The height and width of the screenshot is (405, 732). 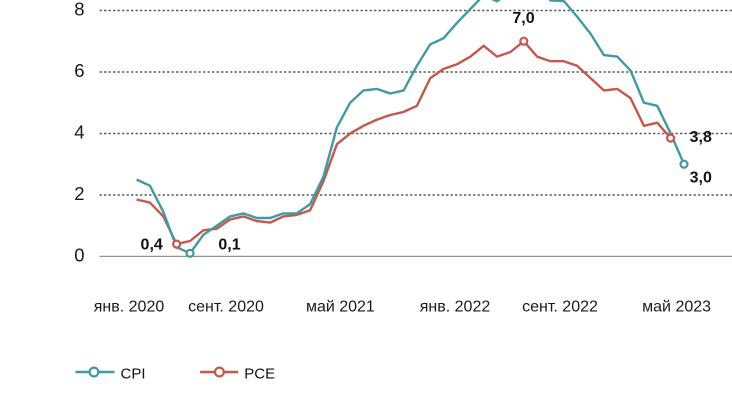 I want to click on svg-text: 6, so click(x=79, y=70).